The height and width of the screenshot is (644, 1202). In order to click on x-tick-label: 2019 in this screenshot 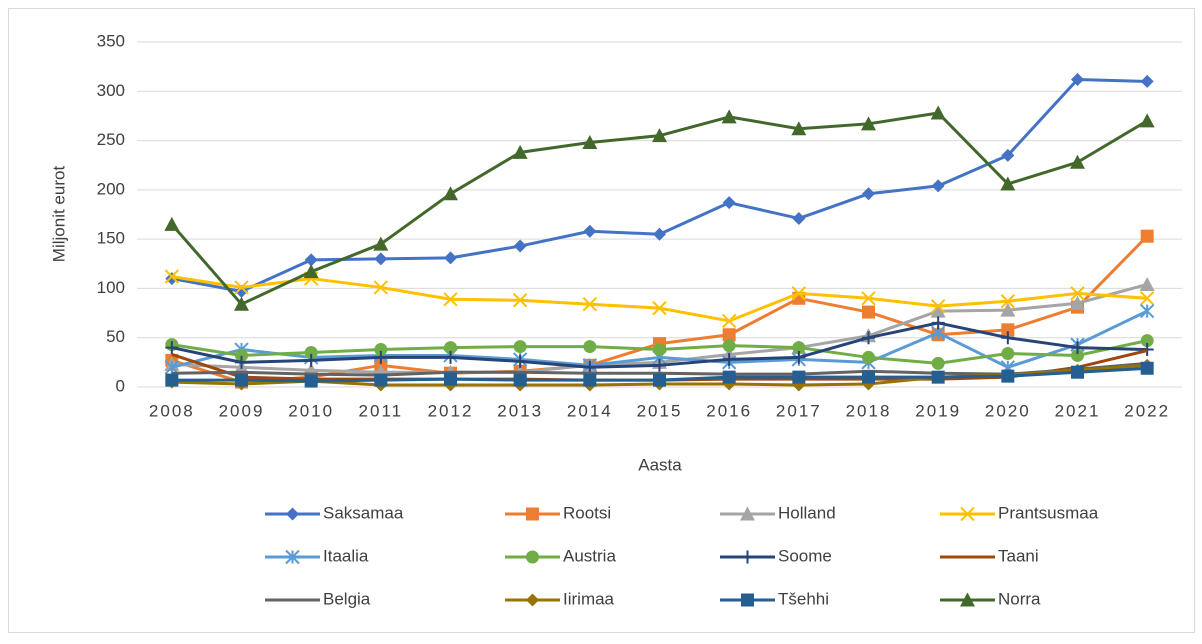, I will do `click(938, 410)`.